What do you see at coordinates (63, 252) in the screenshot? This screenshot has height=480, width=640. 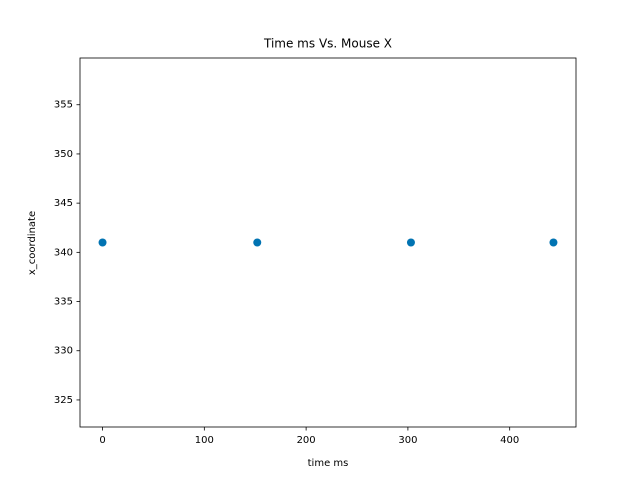 I see `y-tick-label: 340` at bounding box center [63, 252].